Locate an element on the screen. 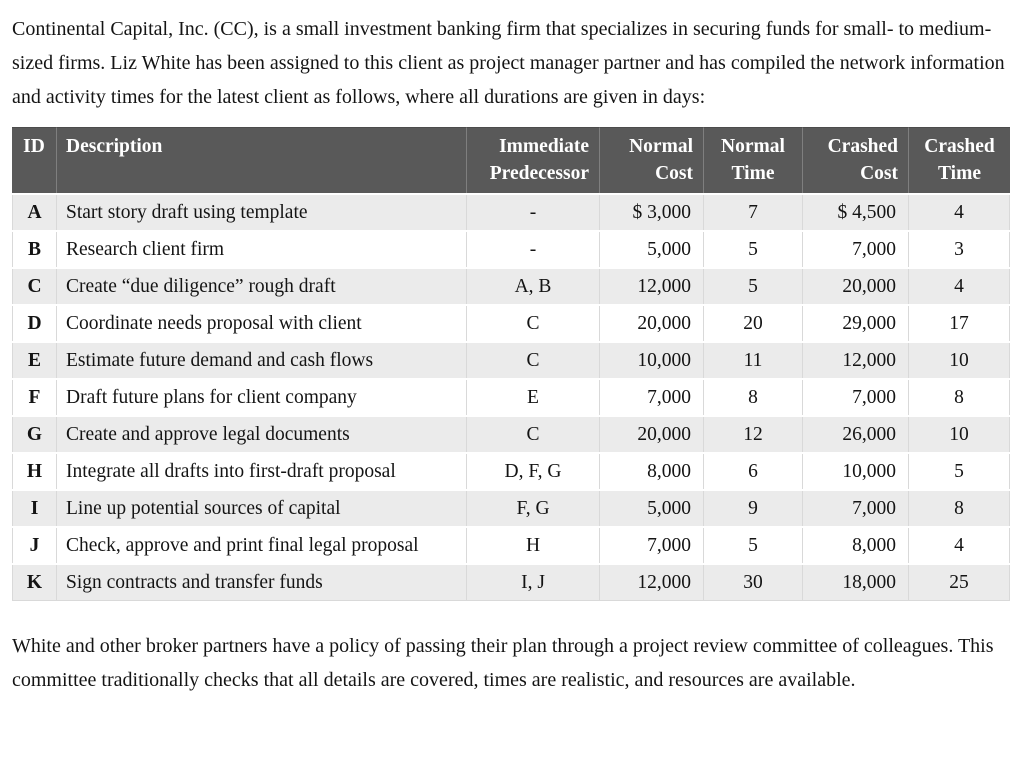 This screenshot has height=758, width=1024. cell-normal_time: 11 is located at coordinates (753, 360).